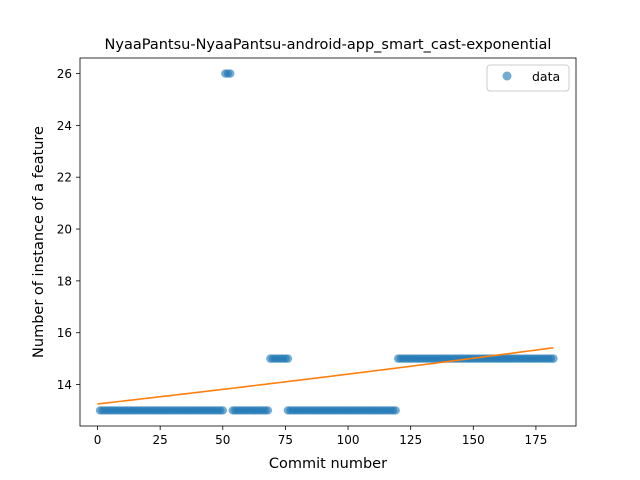 This screenshot has height=480, width=640. I want to click on legend-marker-data, so click(507, 76).